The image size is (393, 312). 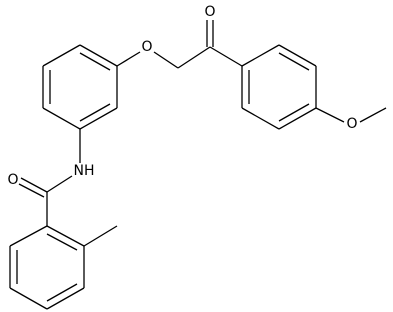 I want to click on atom-label: NH, so click(x=84, y=171).